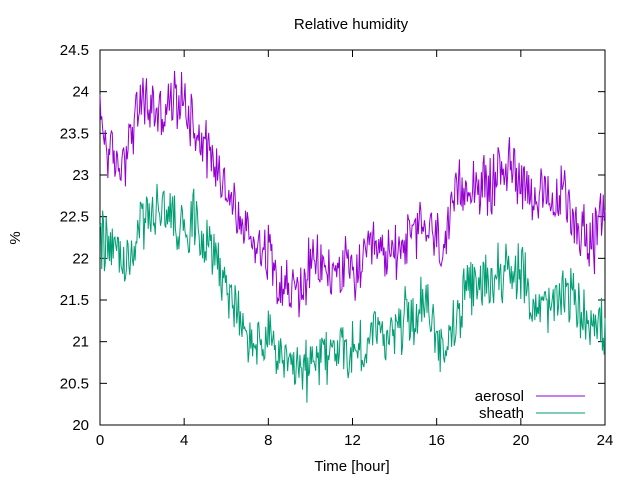  Describe the element at coordinates (80, 342) in the screenshot. I see `y-tick-label: 21` at that location.